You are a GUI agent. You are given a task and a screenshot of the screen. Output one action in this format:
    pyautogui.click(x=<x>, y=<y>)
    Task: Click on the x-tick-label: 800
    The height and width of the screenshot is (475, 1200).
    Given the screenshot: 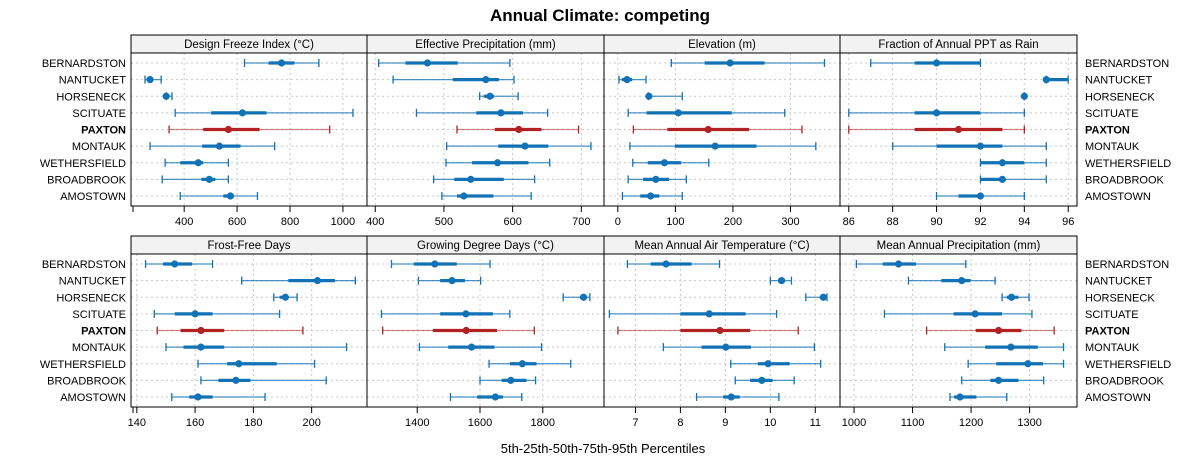 What is the action you would take?
    pyautogui.click(x=290, y=222)
    